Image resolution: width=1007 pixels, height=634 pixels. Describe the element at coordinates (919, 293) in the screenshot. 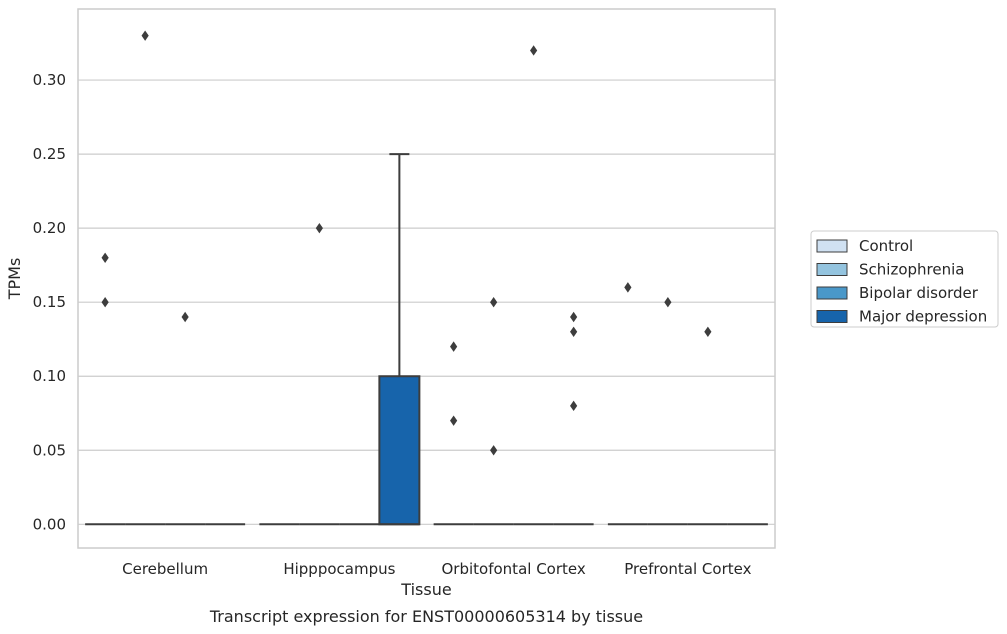

I see `legend-label: Bipolar disorder` at that location.